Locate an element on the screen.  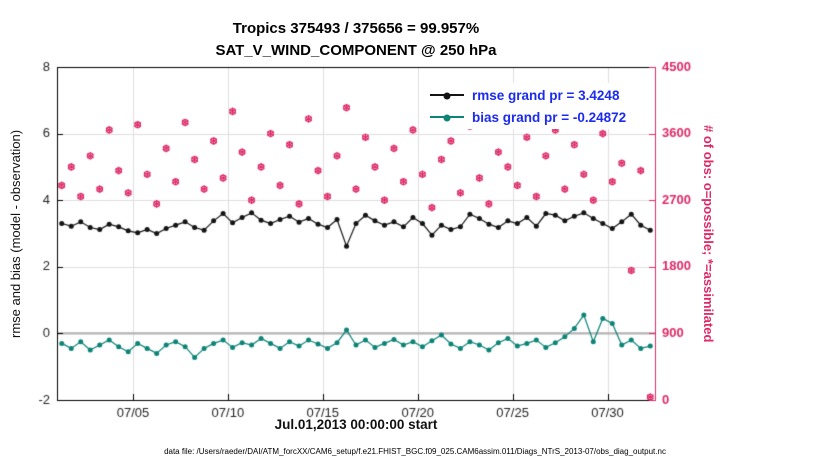
bias-marker-dot is located at coordinates (447, 118).